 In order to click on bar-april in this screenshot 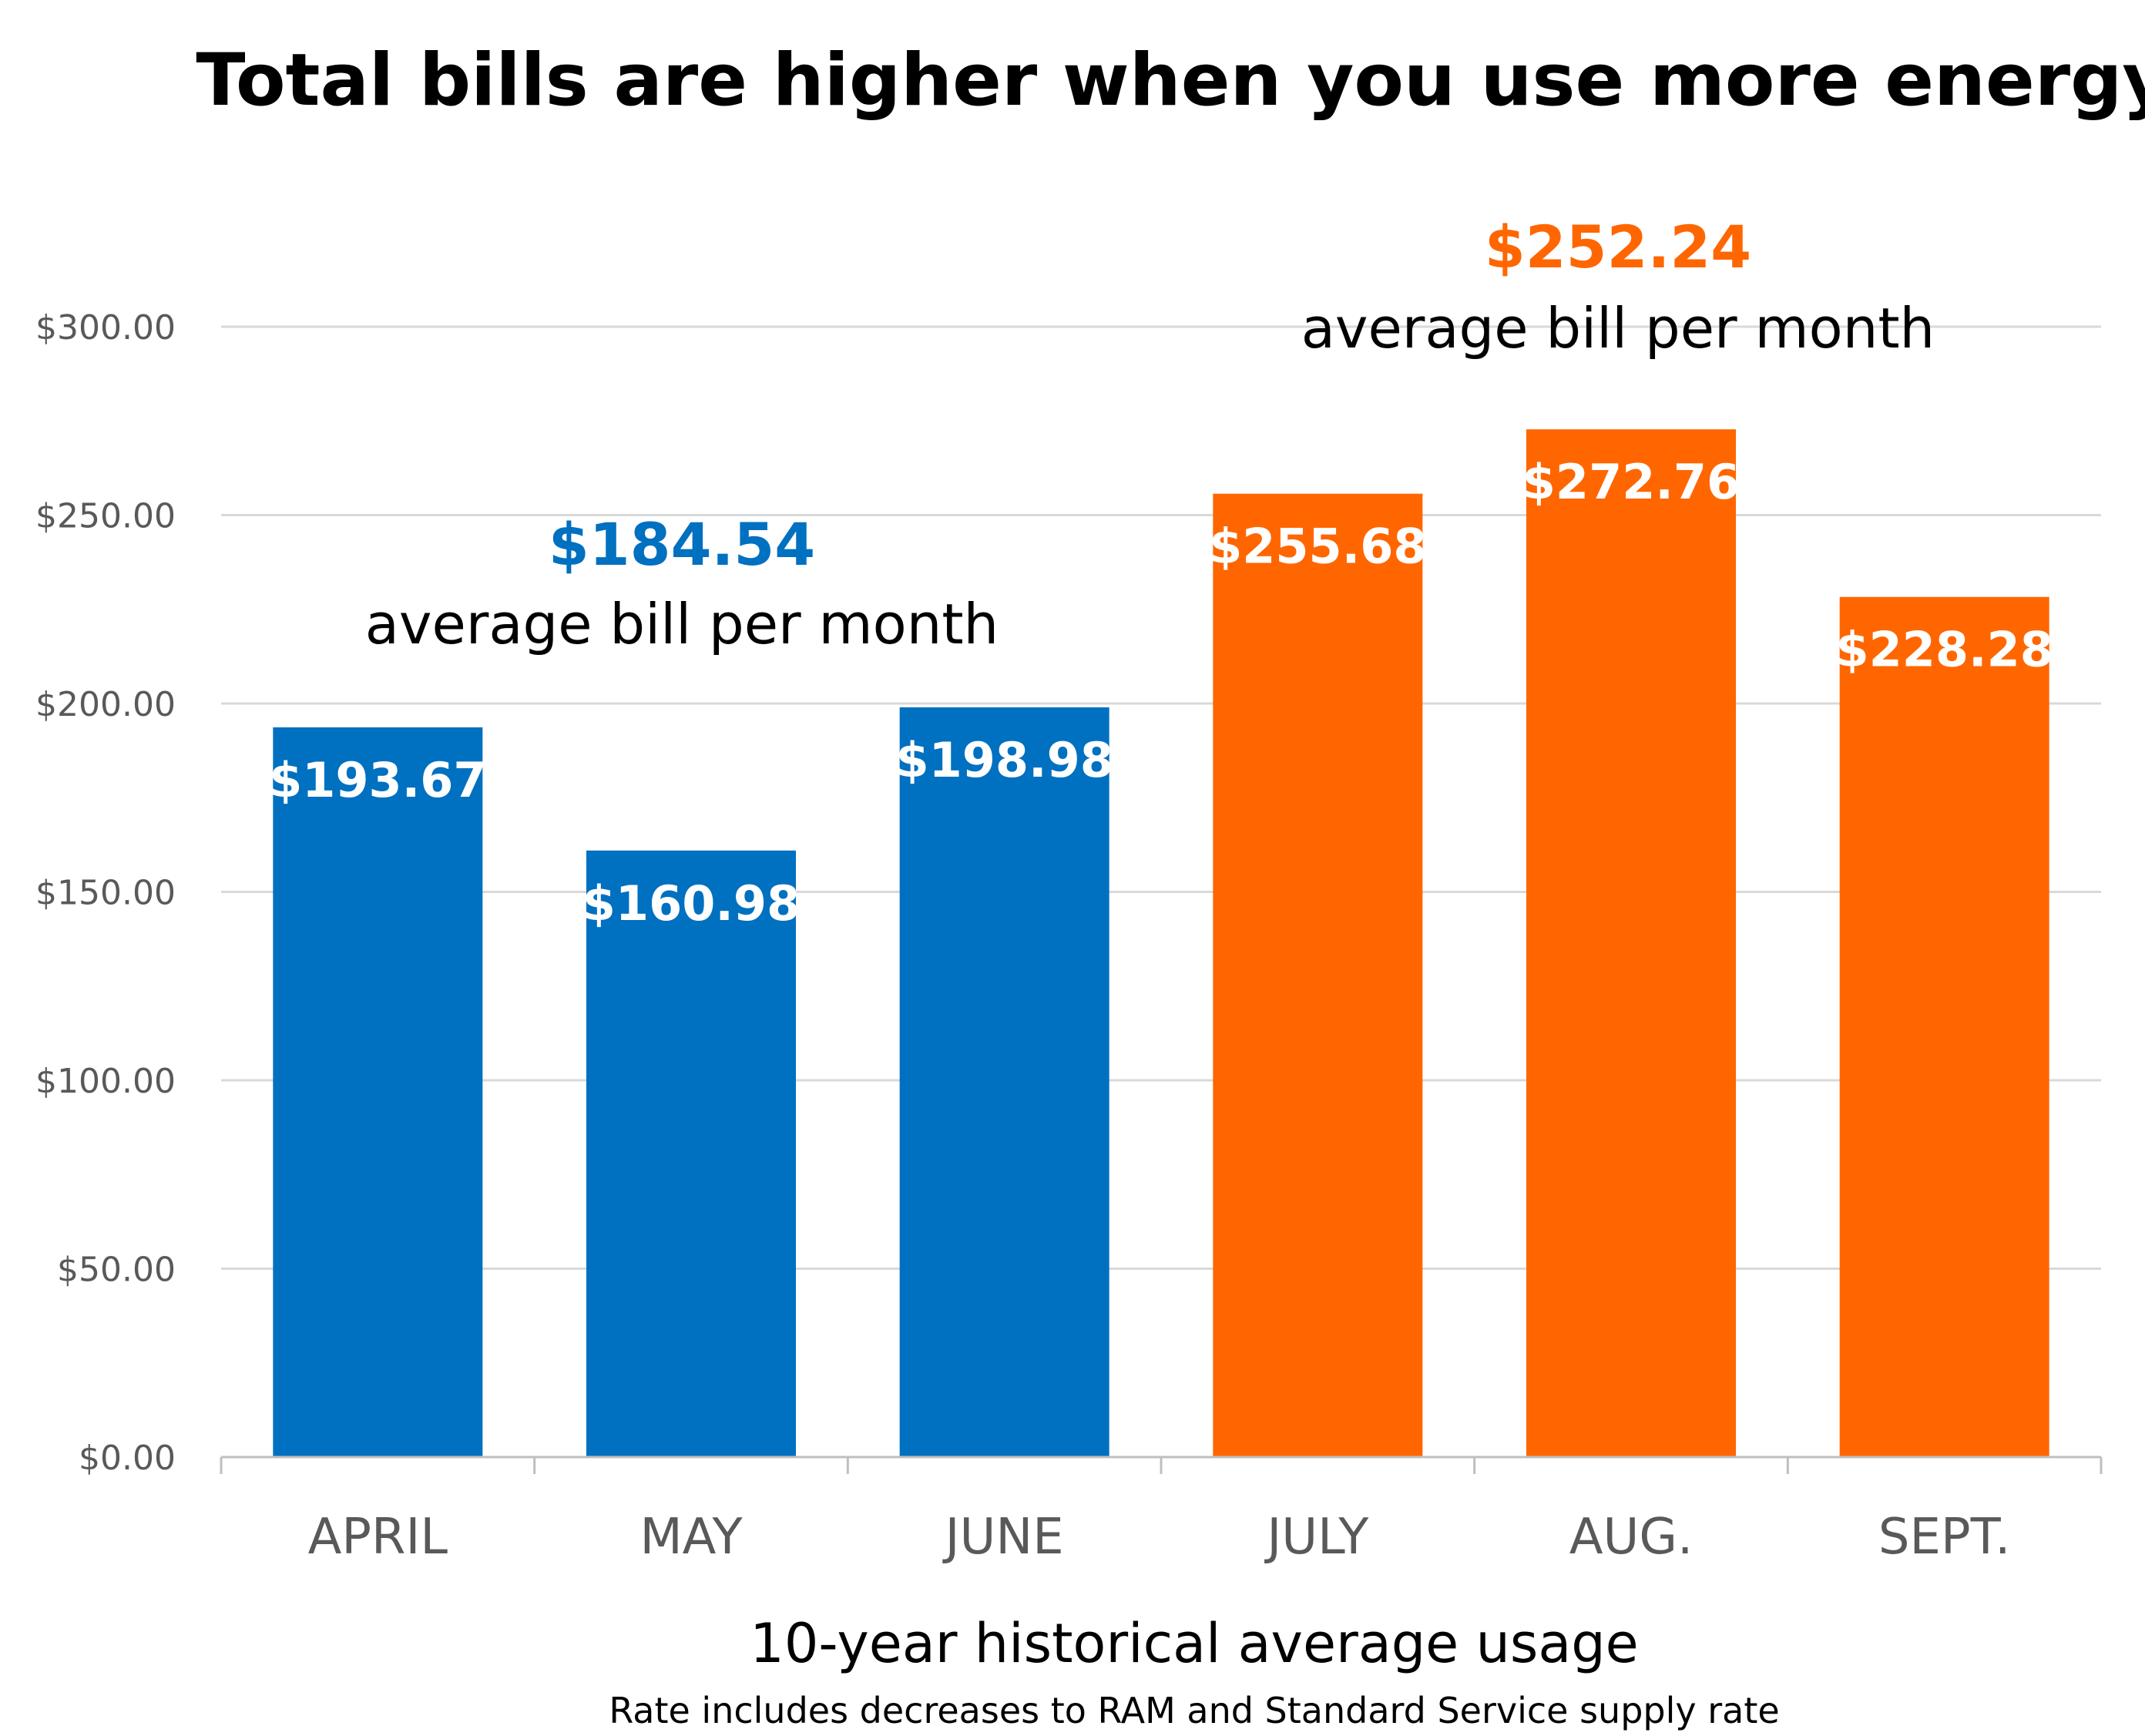, I will do `click(378, 1092)`.